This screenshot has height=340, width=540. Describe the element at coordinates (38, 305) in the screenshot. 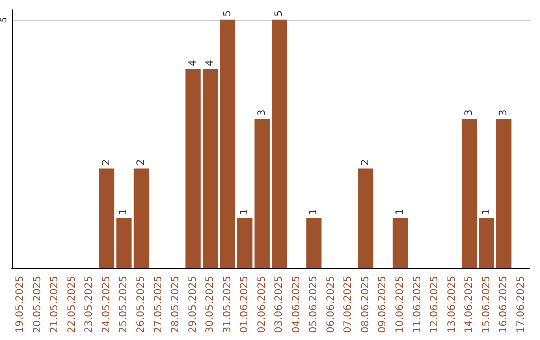

I see `x-tick-label: 20.05.2025` at that location.